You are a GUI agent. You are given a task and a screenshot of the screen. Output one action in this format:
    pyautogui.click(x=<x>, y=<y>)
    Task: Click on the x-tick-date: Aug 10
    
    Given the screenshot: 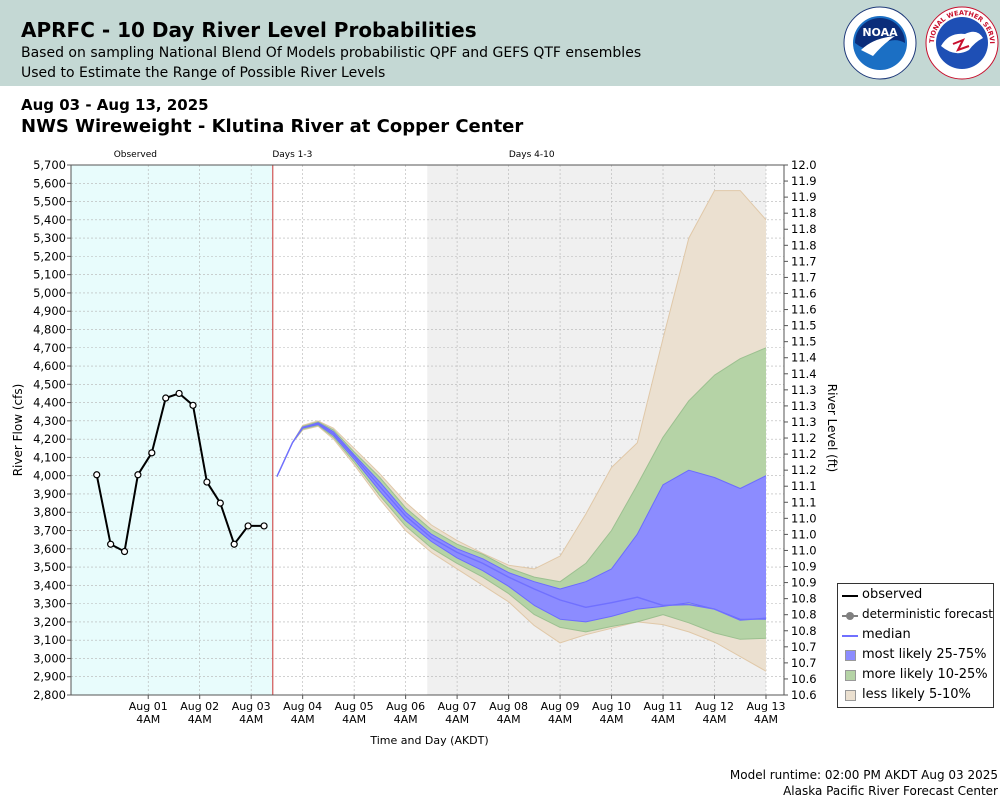 What is the action you would take?
    pyautogui.click(x=611, y=706)
    